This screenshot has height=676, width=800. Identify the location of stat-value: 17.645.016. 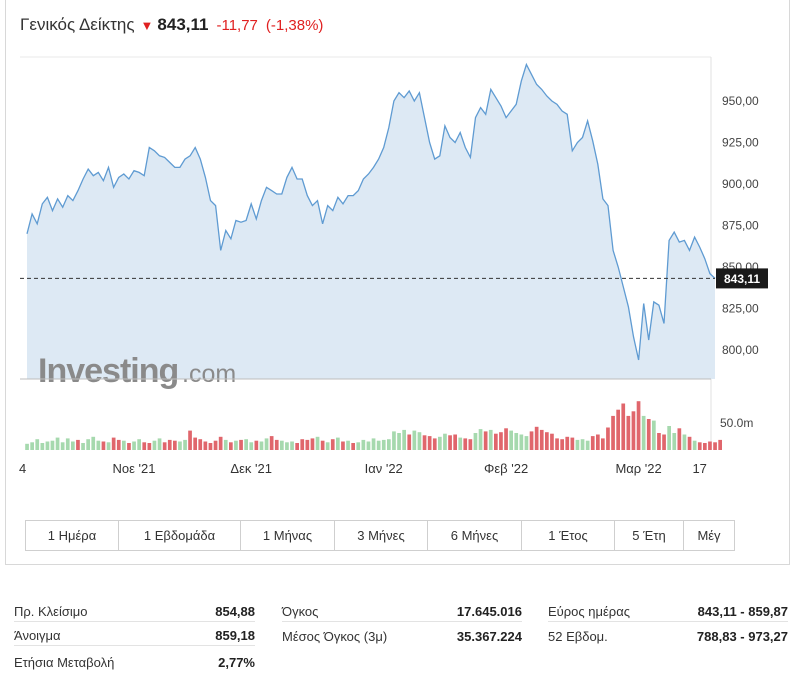
(489, 611).